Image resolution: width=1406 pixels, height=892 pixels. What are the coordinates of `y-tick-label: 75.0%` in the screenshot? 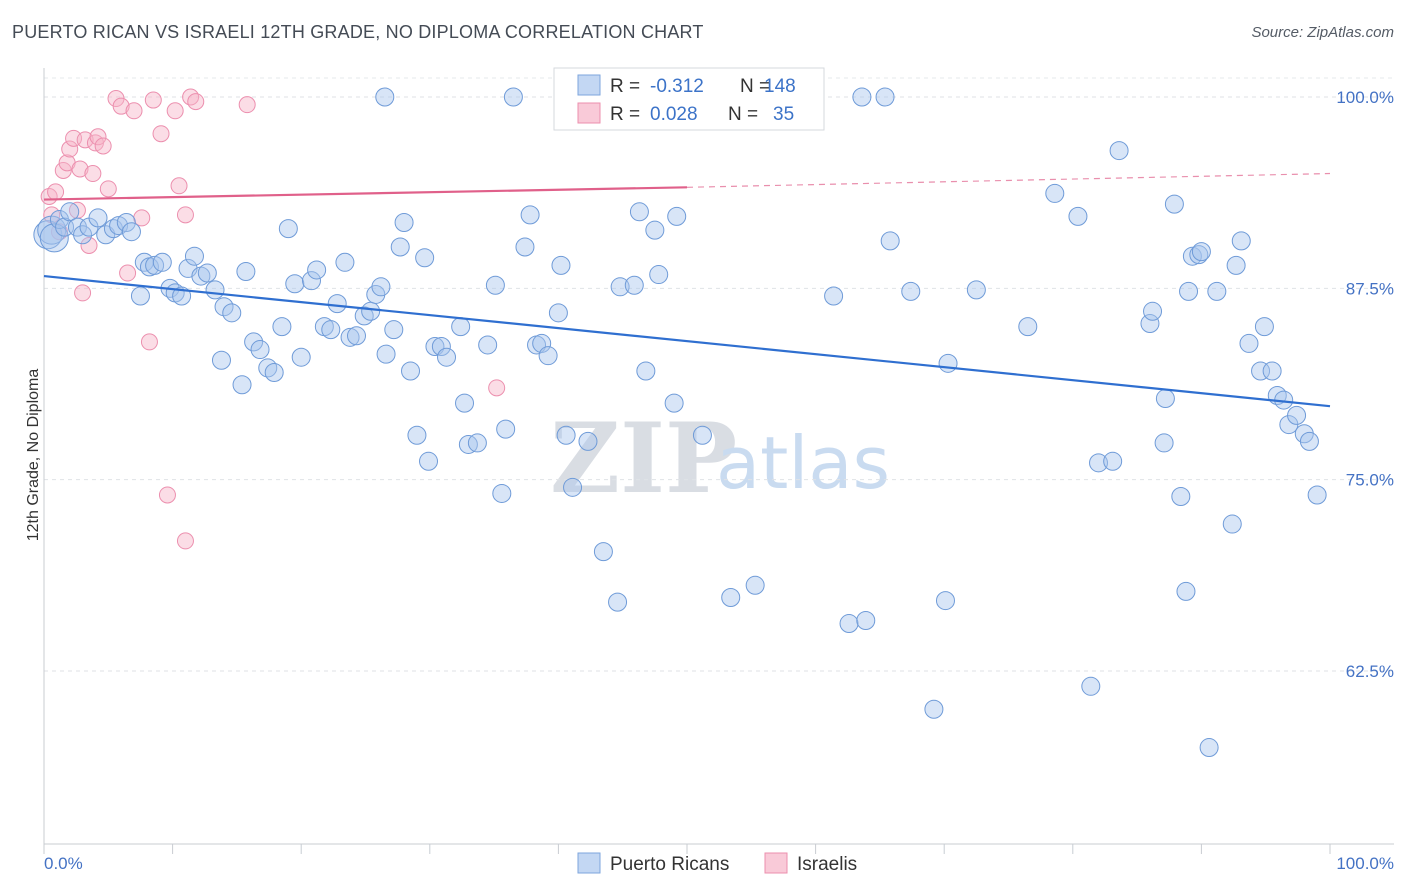 It's located at (1370, 480).